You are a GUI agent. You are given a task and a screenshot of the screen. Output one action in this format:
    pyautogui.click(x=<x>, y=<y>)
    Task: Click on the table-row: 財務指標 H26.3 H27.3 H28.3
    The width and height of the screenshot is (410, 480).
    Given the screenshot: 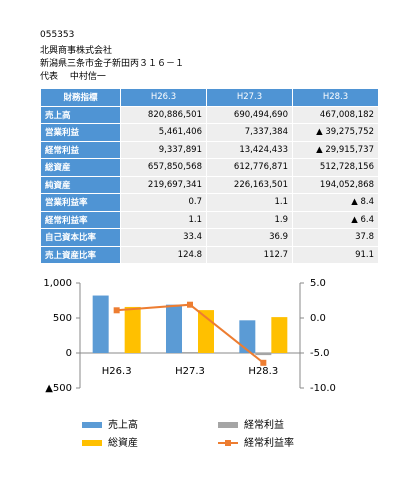 What is the action you would take?
    pyautogui.click(x=209, y=97)
    